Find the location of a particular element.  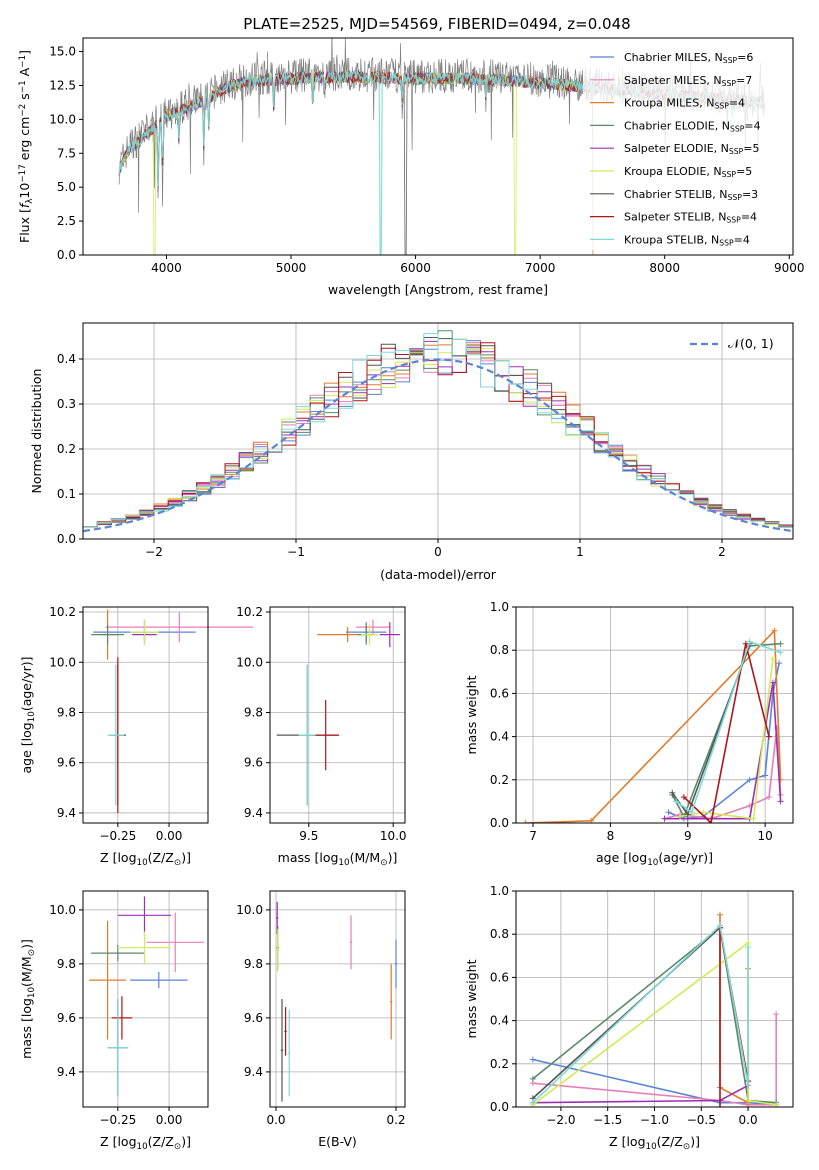

x-tick-label: −2.0 is located at coordinates (560, 1120).